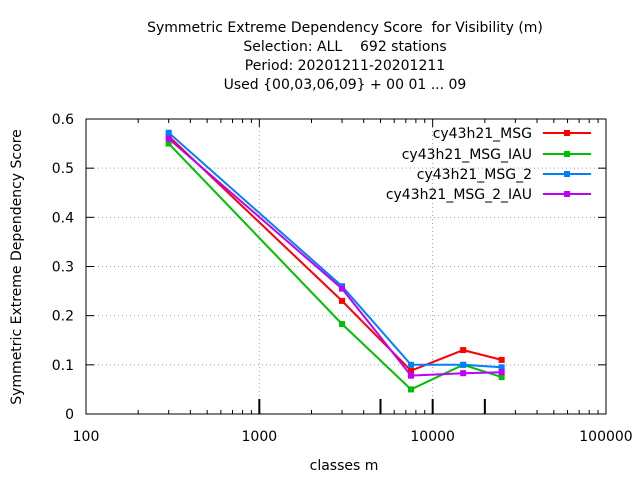 This screenshot has height=480, width=640. Describe the element at coordinates (345, 47) in the screenshot. I see `chart-subtitle-selection: Selection: ALL 692 stations` at that location.